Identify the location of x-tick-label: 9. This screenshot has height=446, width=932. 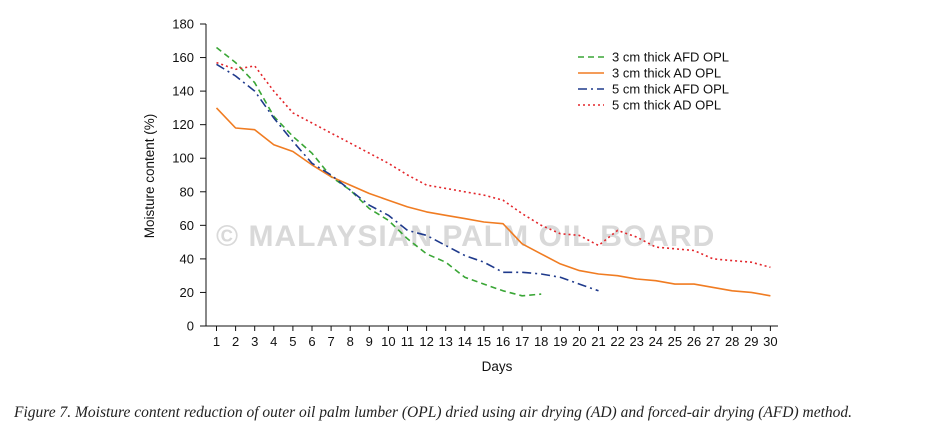
(369, 341).